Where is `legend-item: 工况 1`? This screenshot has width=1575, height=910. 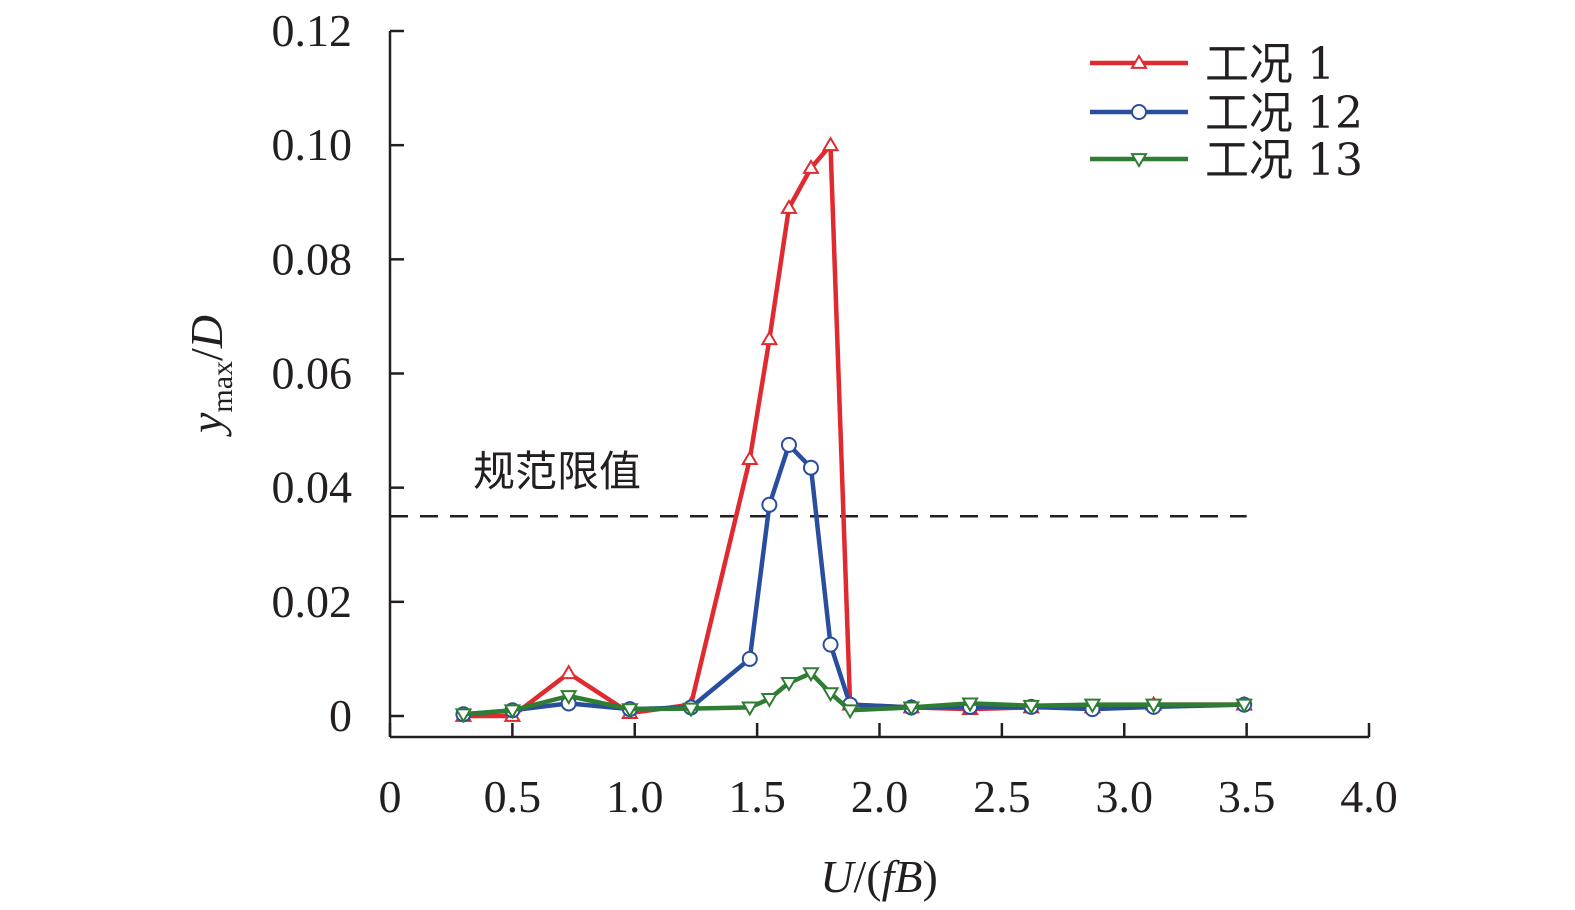
legend-item: 工况 1 is located at coordinates (1212, 64).